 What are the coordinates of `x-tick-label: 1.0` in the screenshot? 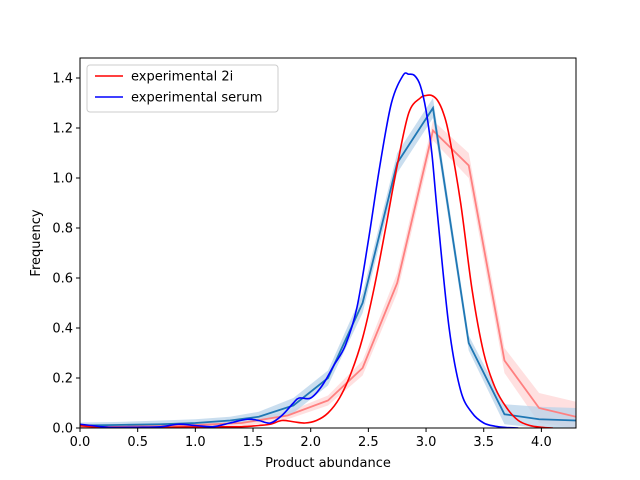 It's located at (195, 442).